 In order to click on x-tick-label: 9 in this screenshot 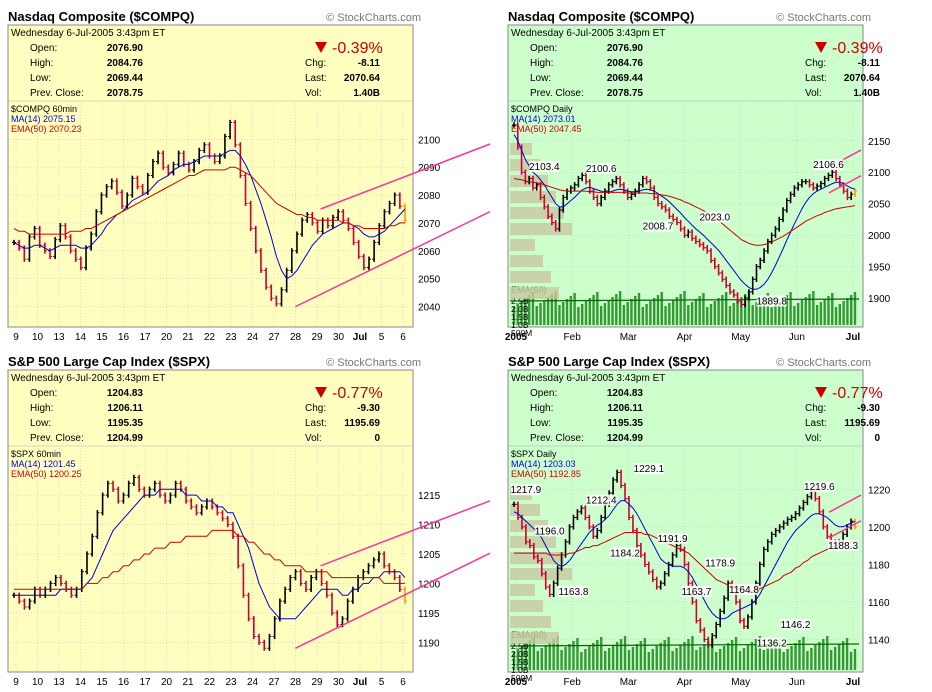, I will do `click(16, 337)`.